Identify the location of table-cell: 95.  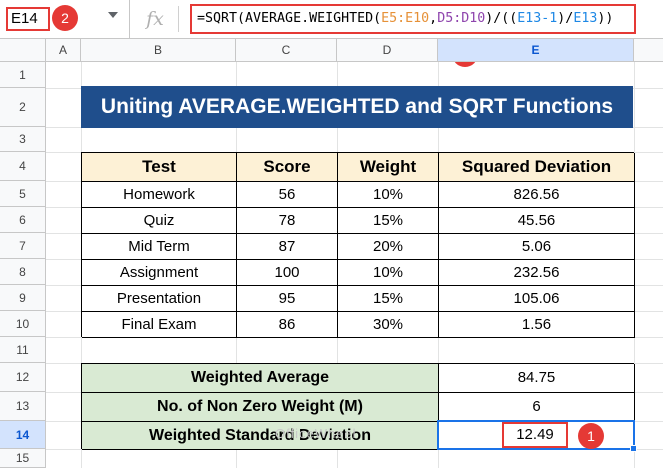
(287, 299).